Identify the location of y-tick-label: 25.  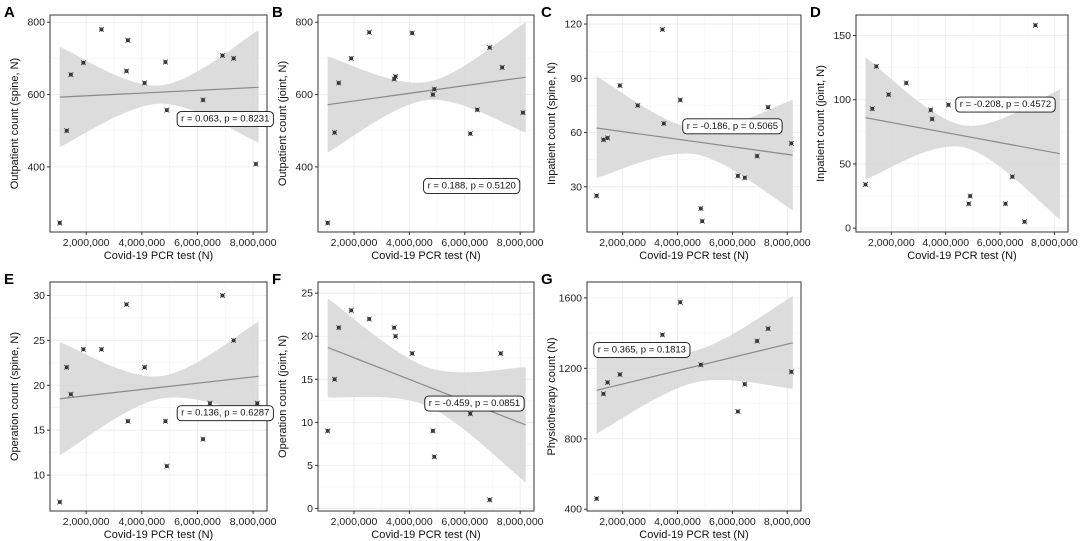
(39, 341).